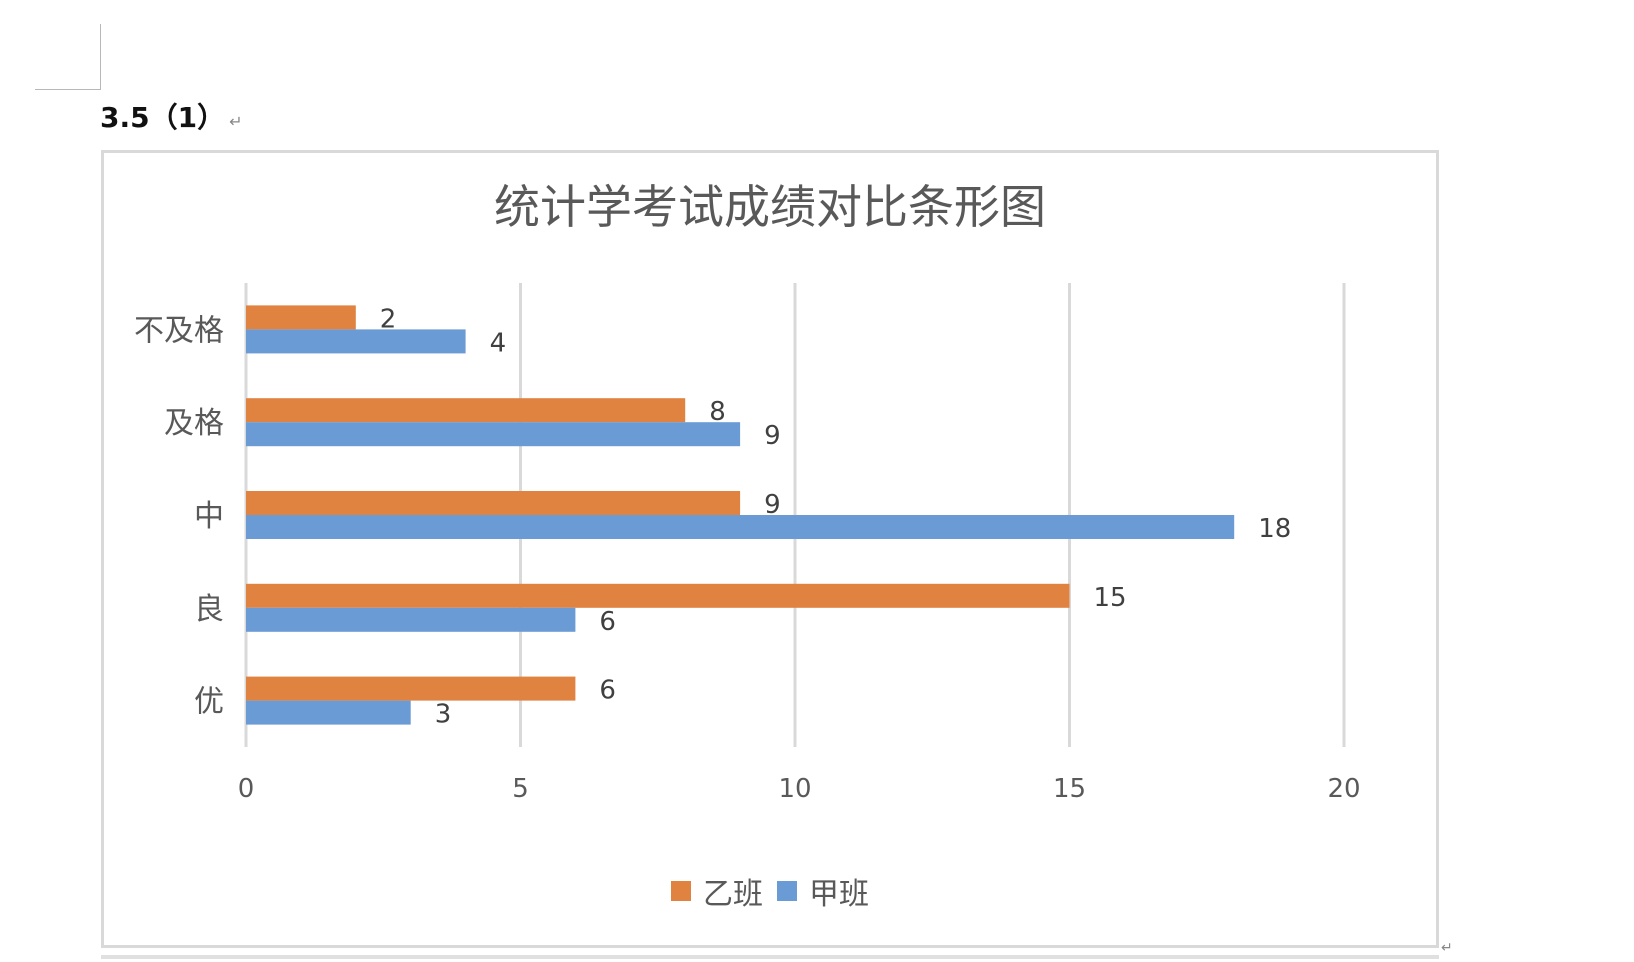  I want to click on x-tick-label: 5, so click(520, 789).